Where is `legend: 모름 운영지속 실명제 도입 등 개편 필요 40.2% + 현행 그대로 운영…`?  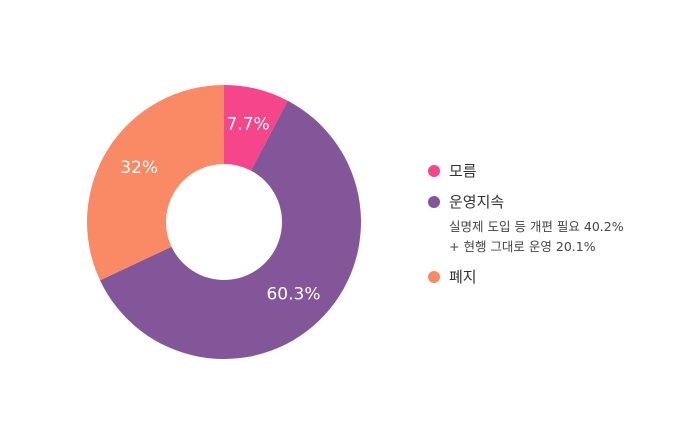
legend: 모름 운영지속 실명제 도입 등 개편 필요 40.2% + 현행 그대로 운영… is located at coordinates (526, 224).